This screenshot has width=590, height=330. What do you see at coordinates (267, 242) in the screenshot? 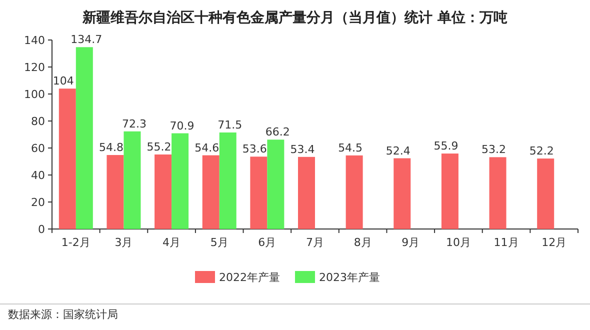
I see `x-tick-label: 6月` at bounding box center [267, 242].